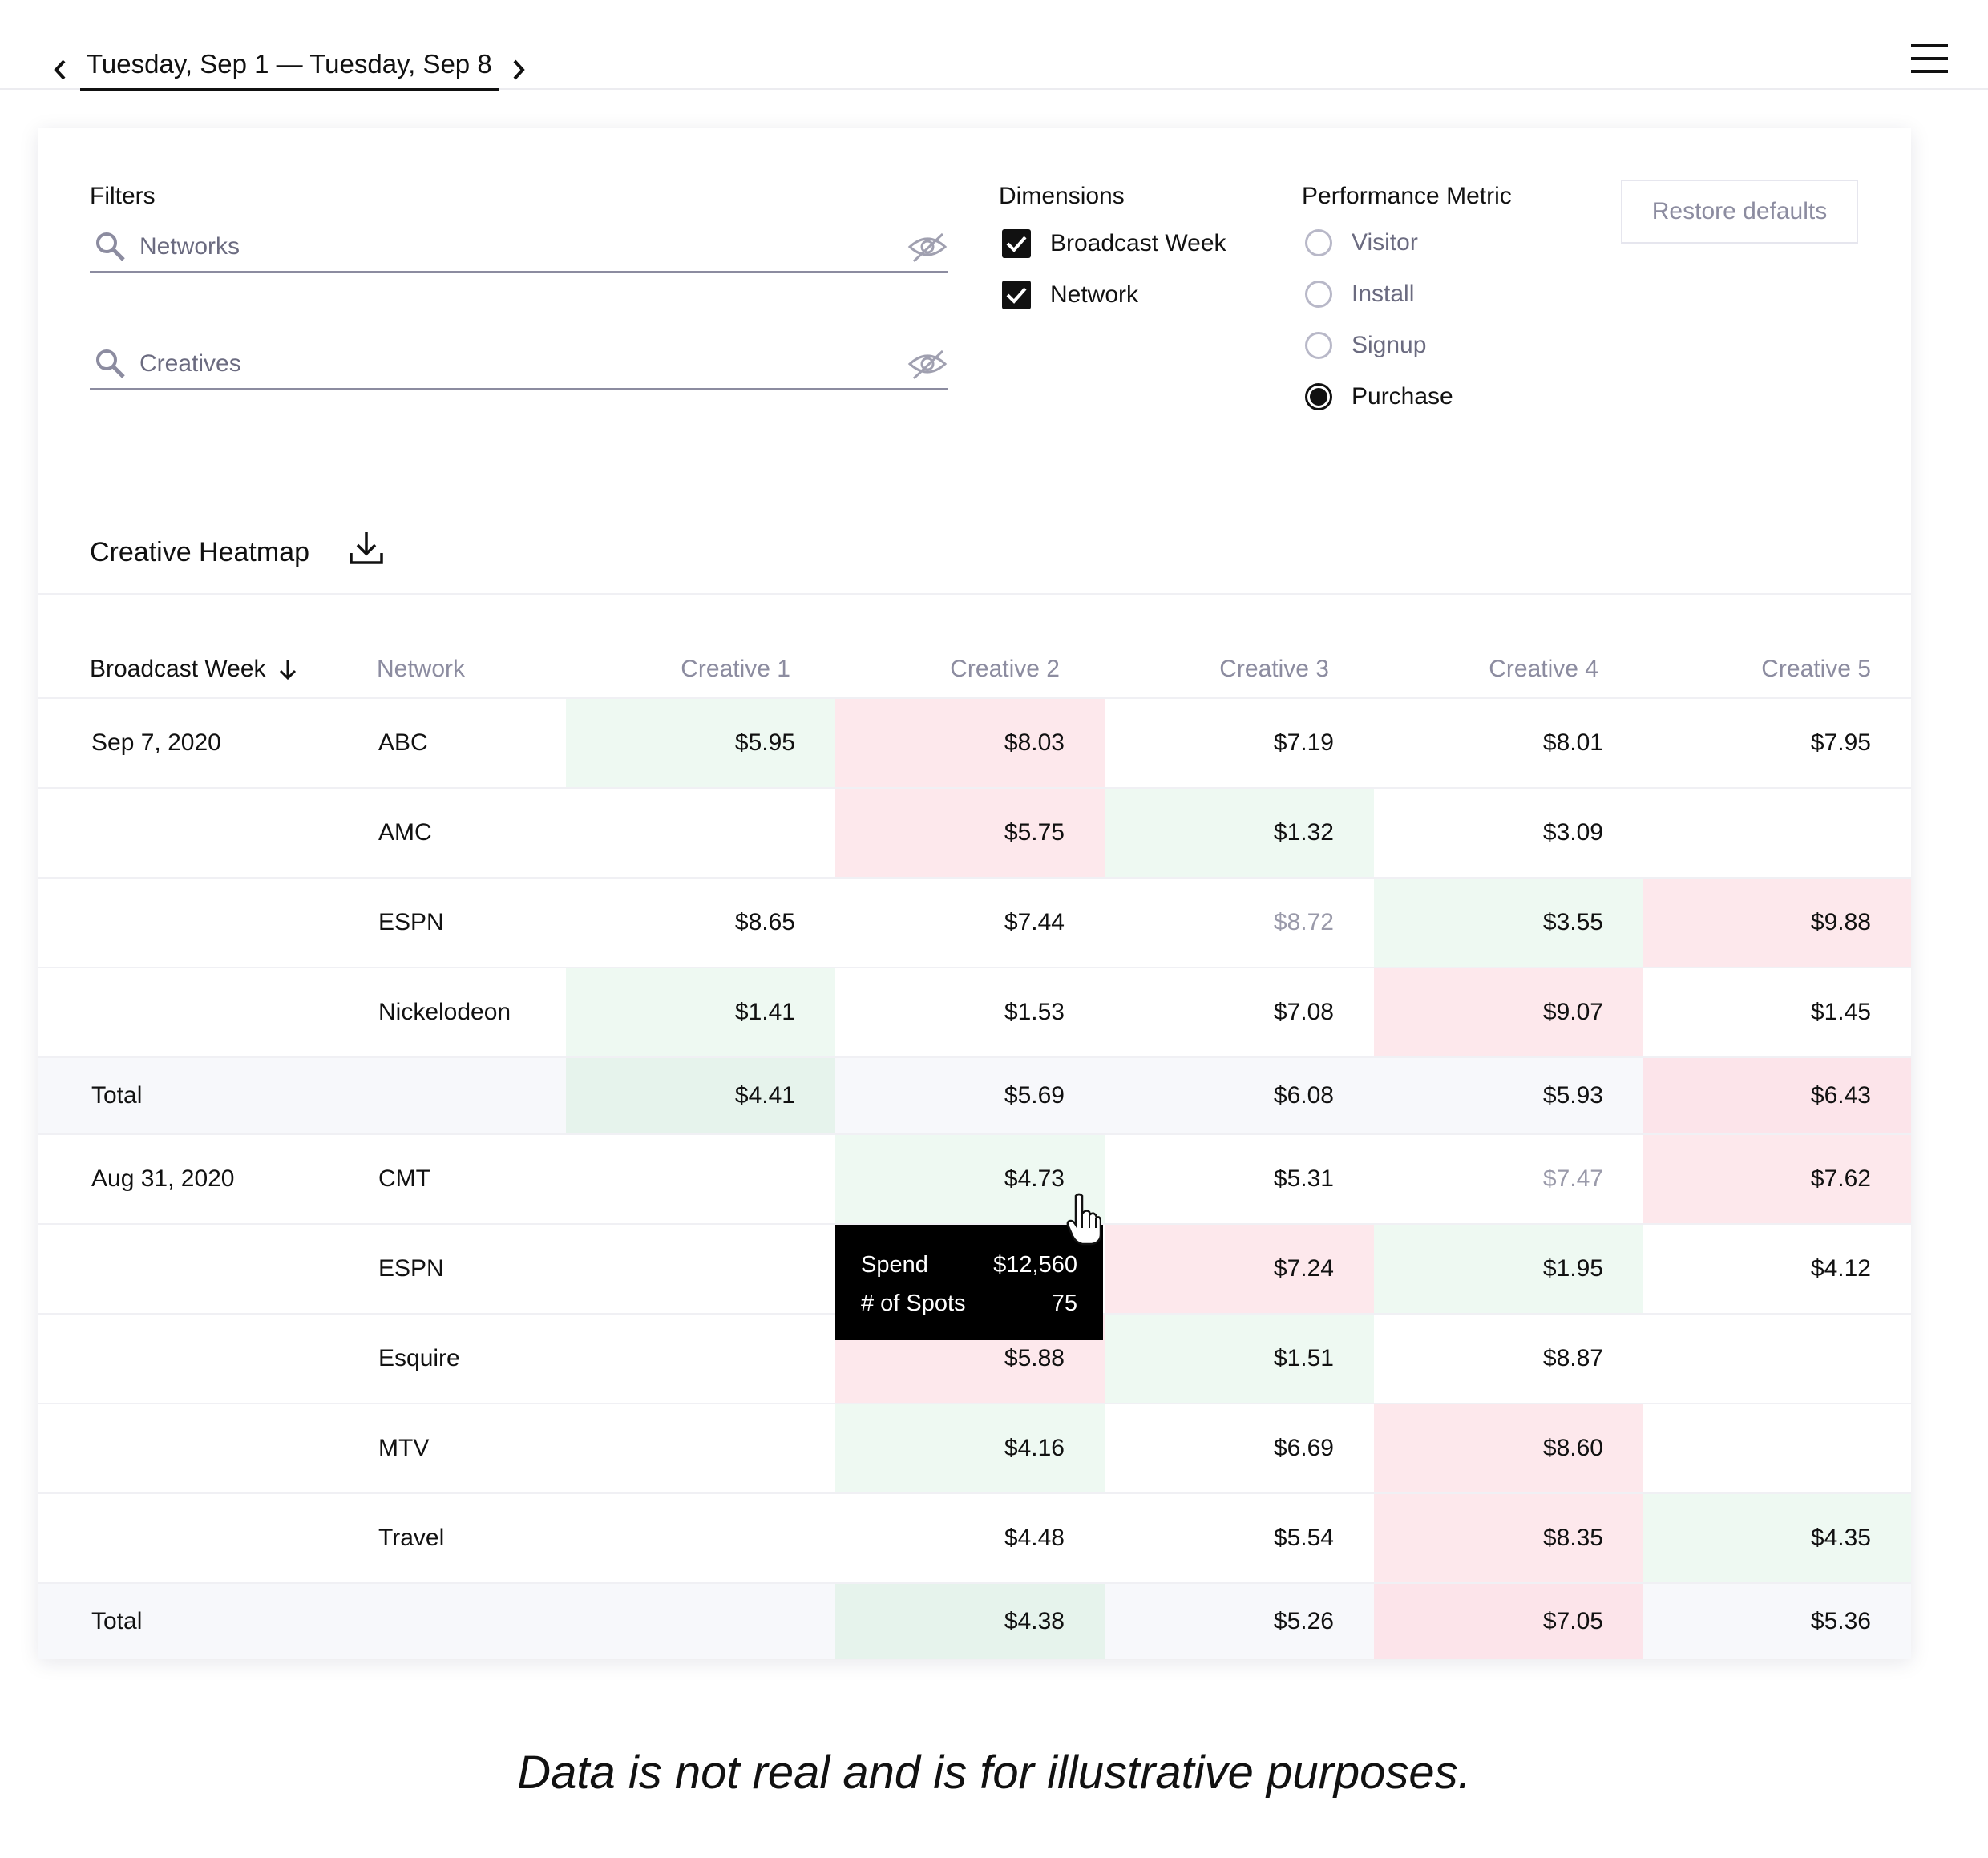 The image size is (1988, 1858). I want to click on chevron-right-icon, so click(519, 70).